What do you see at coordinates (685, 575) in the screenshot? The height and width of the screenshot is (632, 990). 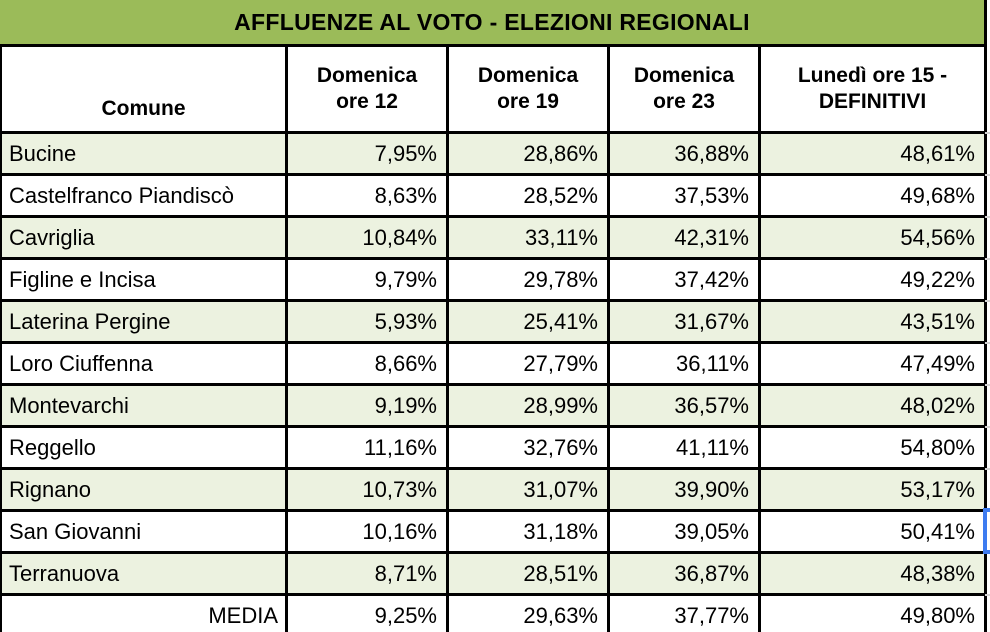 I see `value-cell: 36,87%` at bounding box center [685, 575].